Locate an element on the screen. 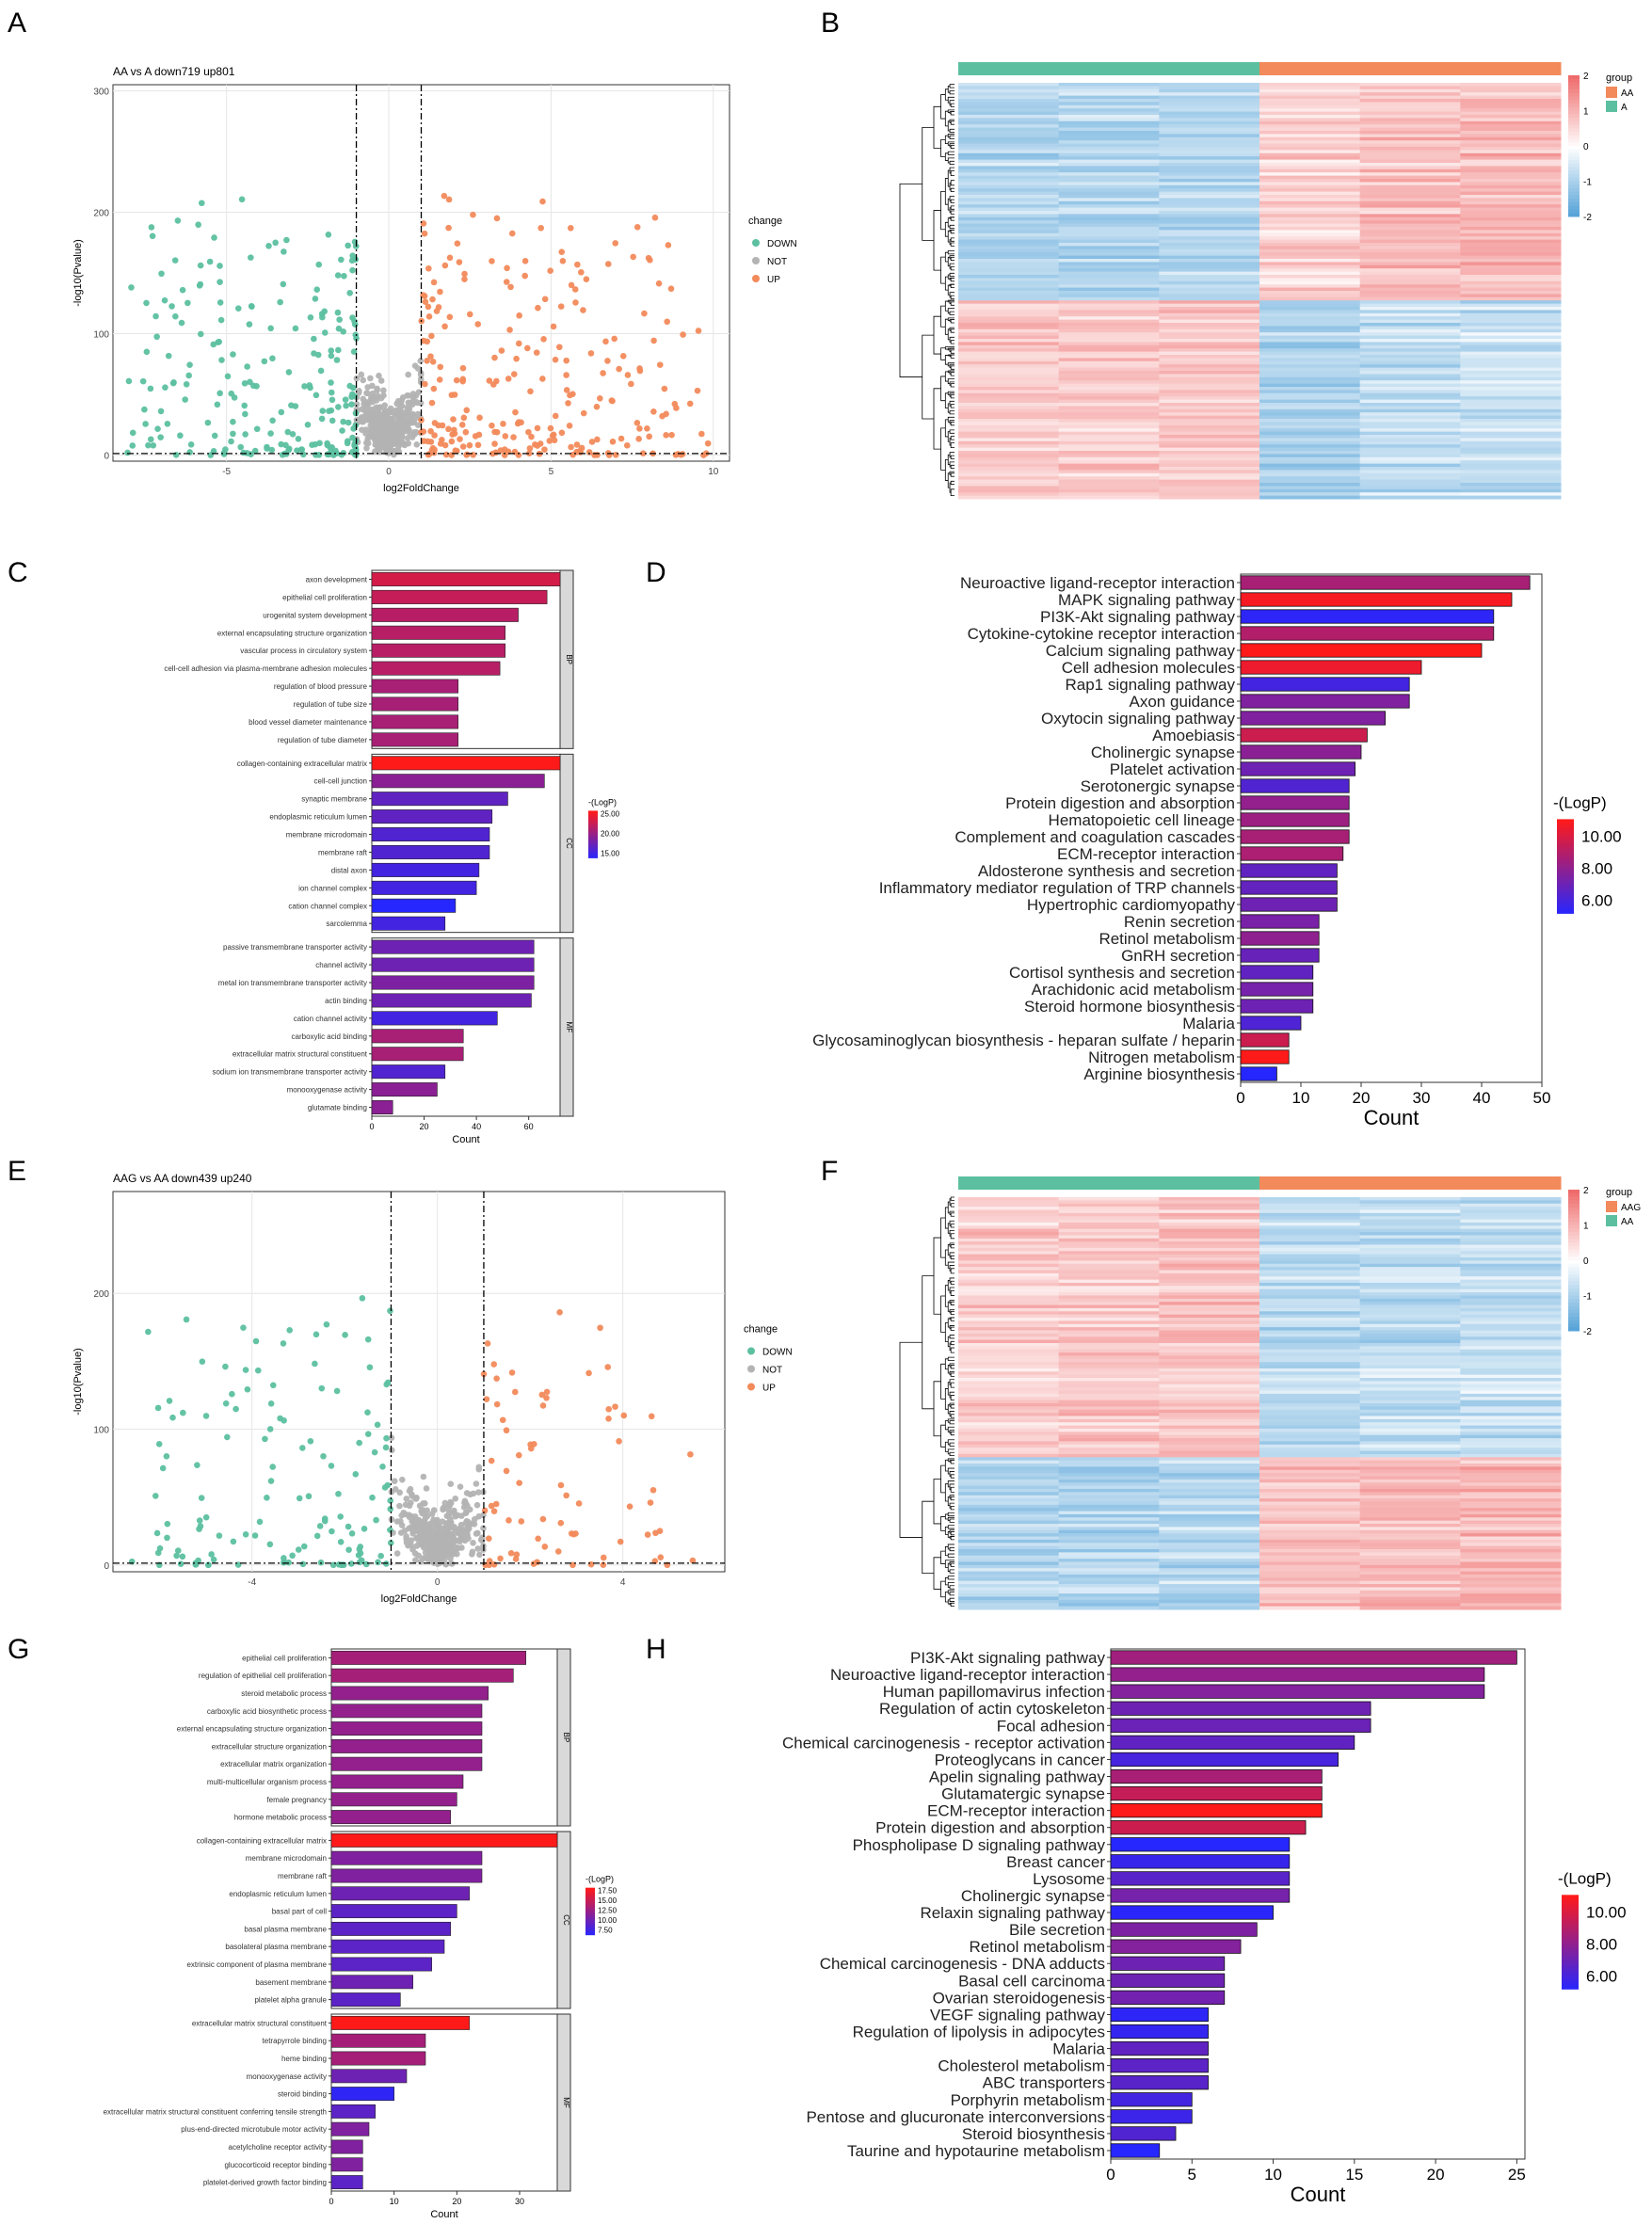  color-scale-label: -2 is located at coordinates (1587, 1332).